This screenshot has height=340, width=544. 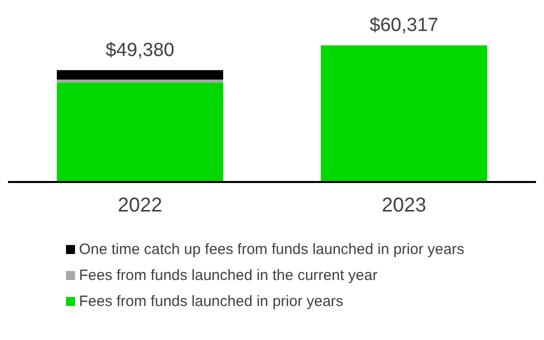 I want to click on annotation: $60,317, so click(x=404, y=25).